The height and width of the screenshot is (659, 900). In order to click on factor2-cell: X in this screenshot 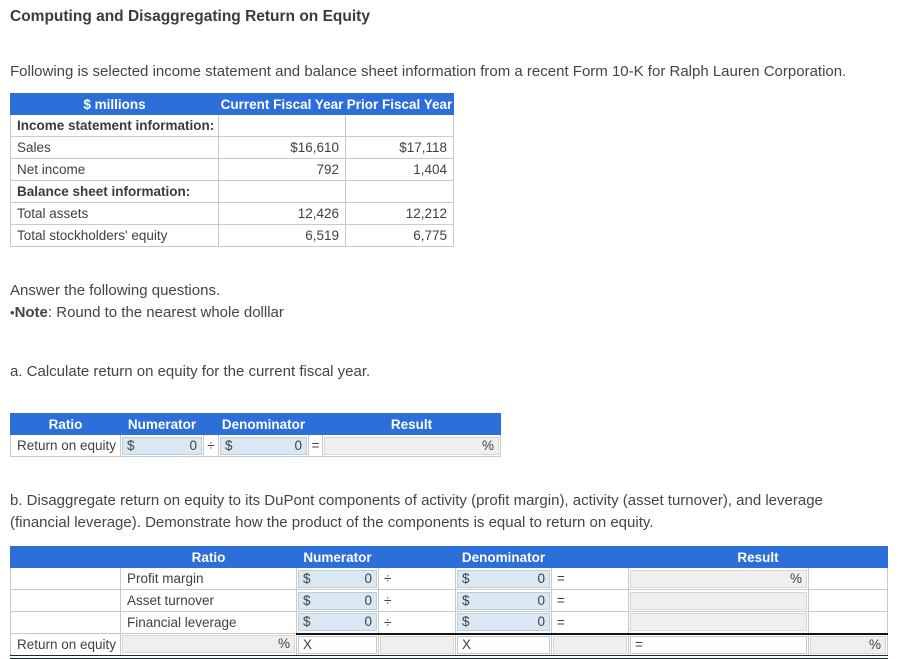, I will do `click(503, 644)`.